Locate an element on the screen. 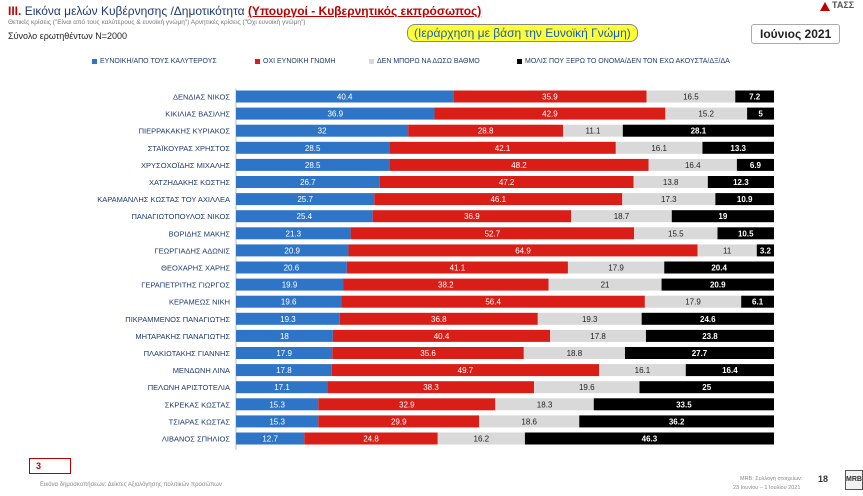  category-label: ΠΑΝΑΓΙΩΤΟΠΟΥΛΟΣ ΝΙΚΟΣ is located at coordinates (180, 216).